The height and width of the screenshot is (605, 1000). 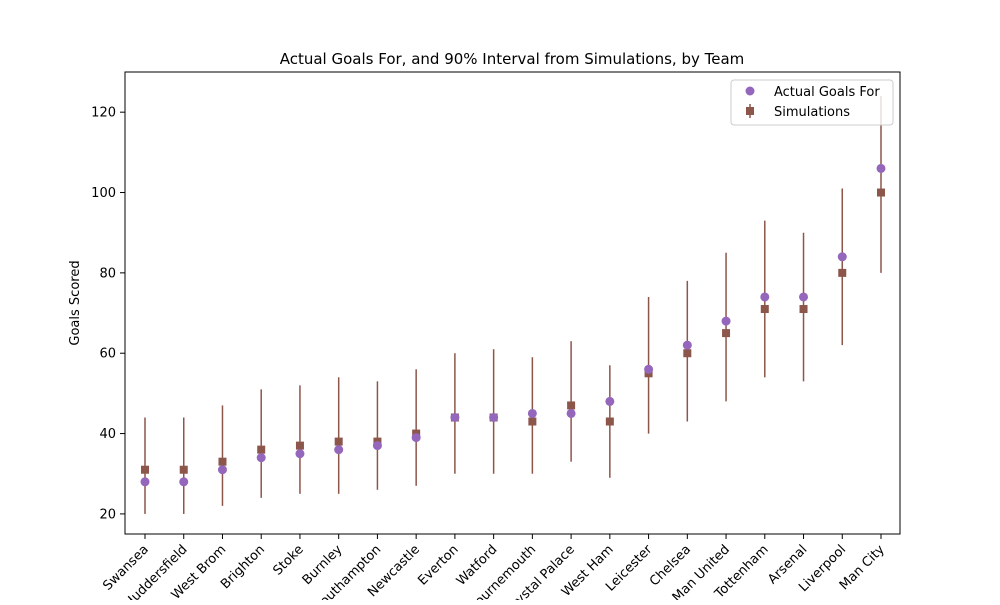 What do you see at coordinates (107, 434) in the screenshot?
I see `y-tick-label: 40` at bounding box center [107, 434].